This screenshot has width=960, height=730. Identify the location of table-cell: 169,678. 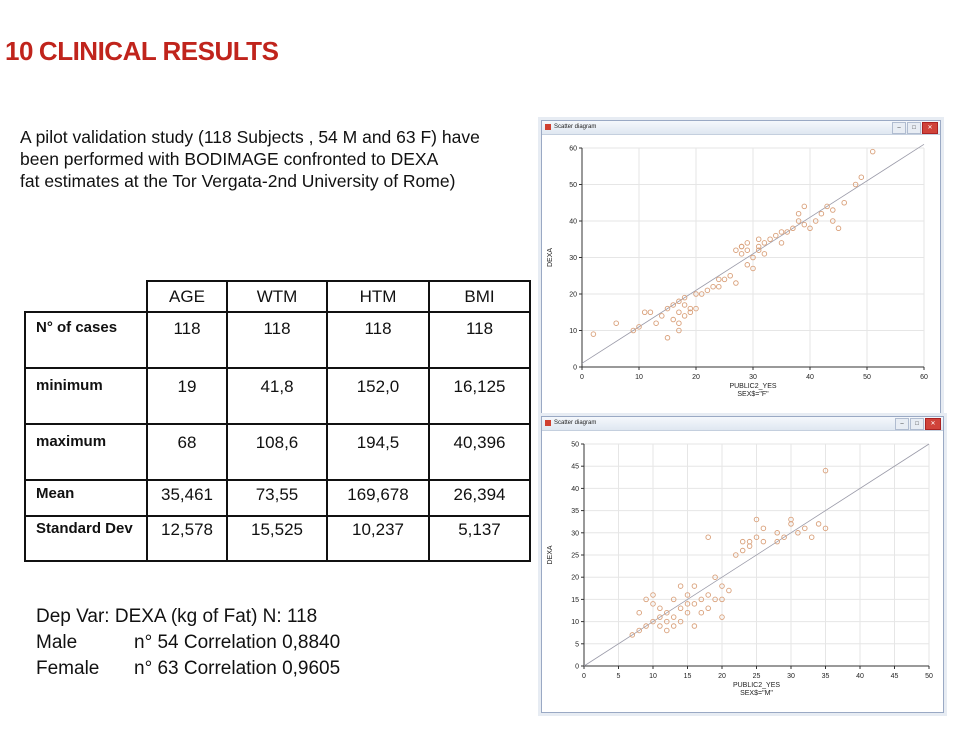
(378, 498).